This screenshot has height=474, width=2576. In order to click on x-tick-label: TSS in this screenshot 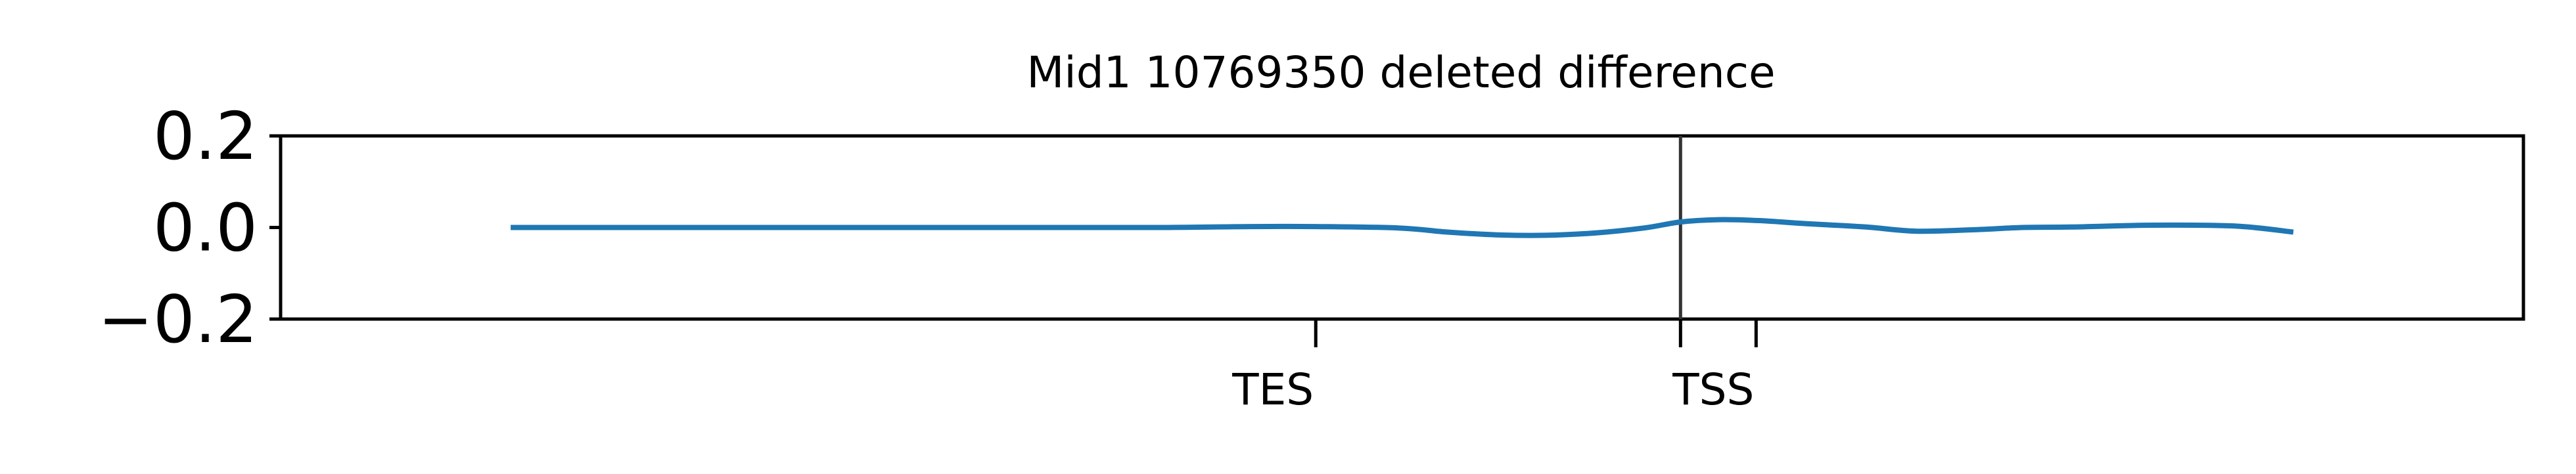, I will do `click(1713, 389)`.